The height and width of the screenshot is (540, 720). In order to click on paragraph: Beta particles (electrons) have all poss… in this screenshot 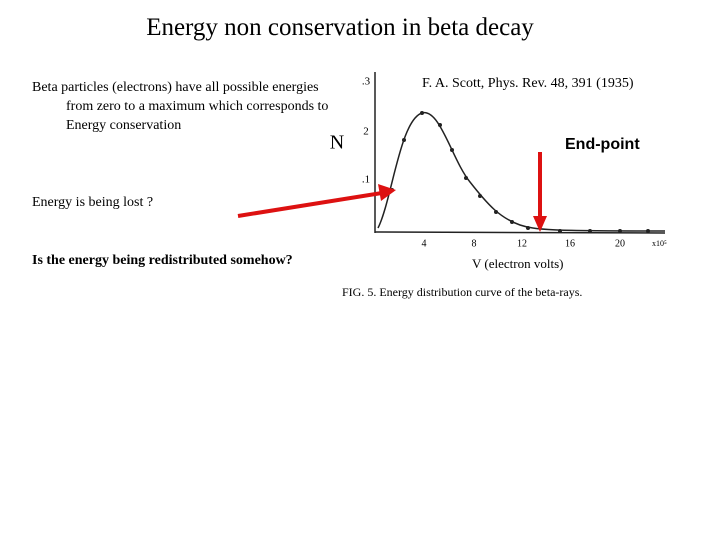, I will do `click(180, 106)`.